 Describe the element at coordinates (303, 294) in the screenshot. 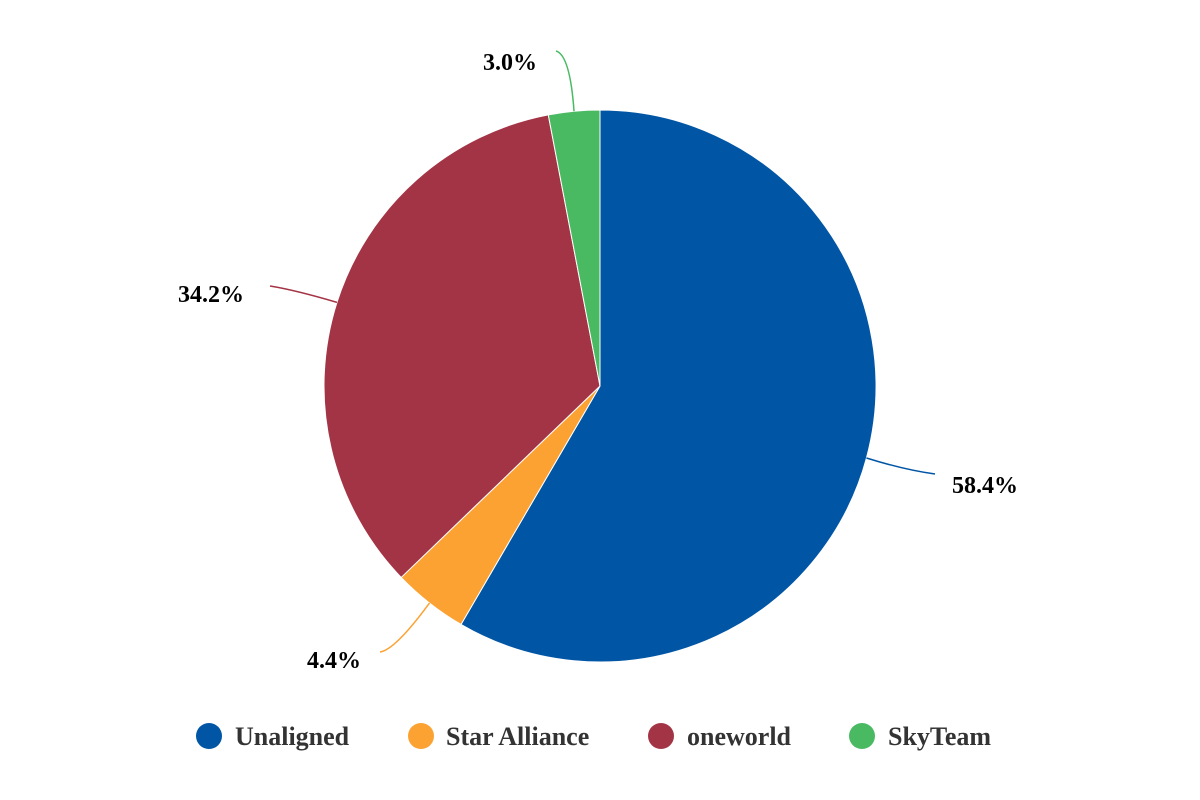

I see `leader-line-oneworld` at that location.